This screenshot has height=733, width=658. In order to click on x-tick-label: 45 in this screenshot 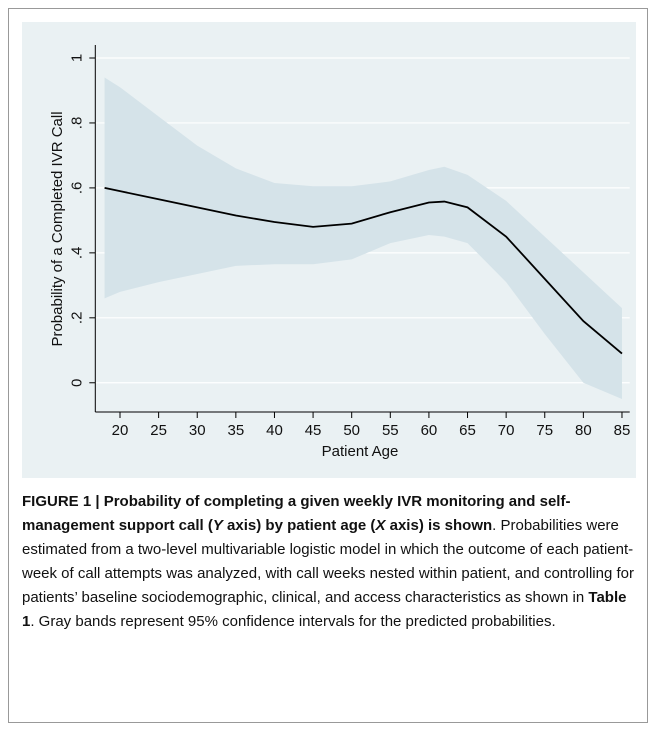, I will do `click(313, 430)`.